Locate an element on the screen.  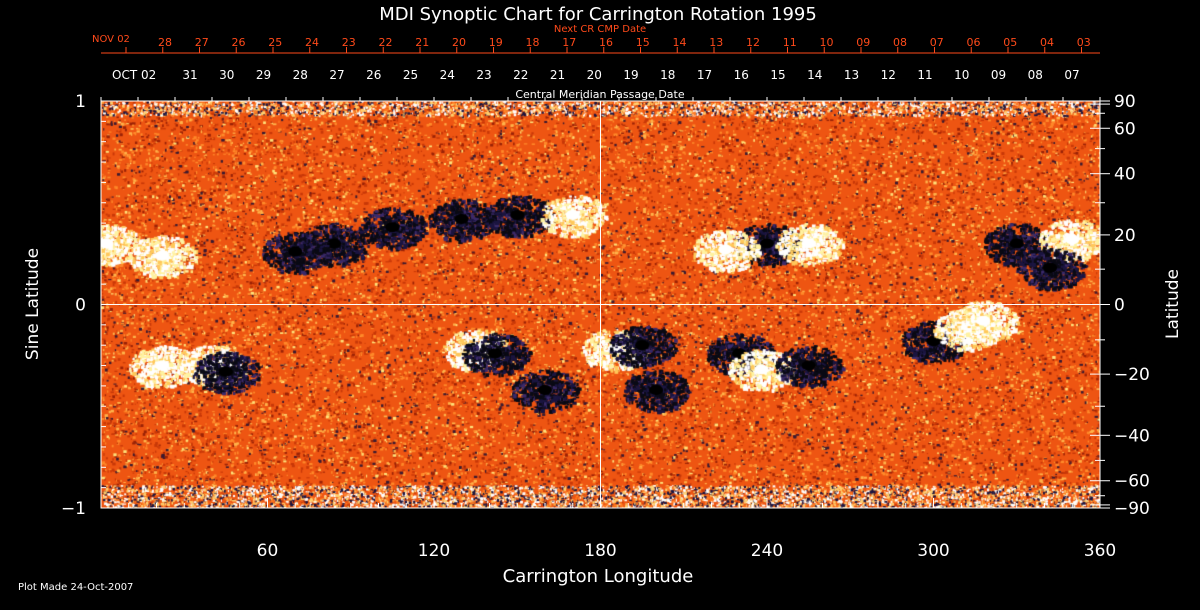
next-cr-day-label: 27 is located at coordinates (202, 42).